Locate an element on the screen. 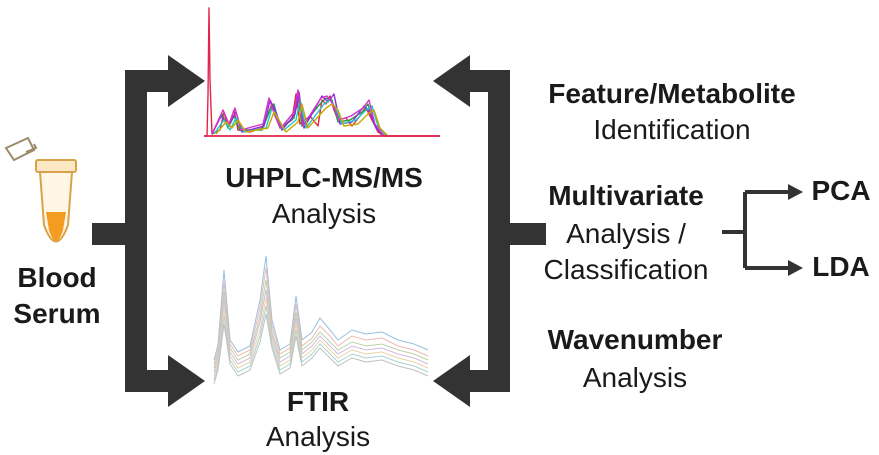  sample-label-line1: Blood is located at coordinates (57, 277).